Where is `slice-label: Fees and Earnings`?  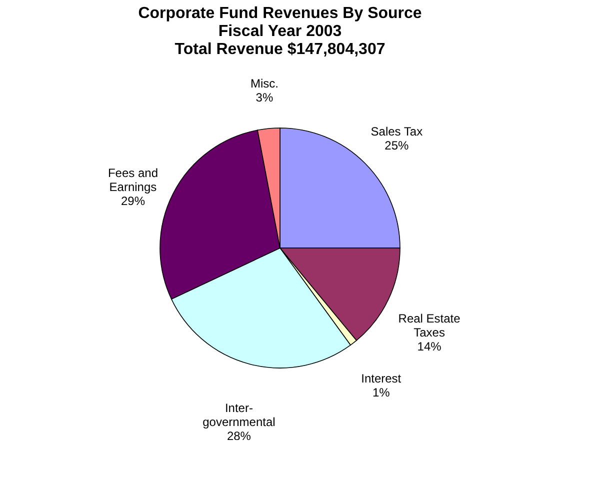
slice-label: Fees and Earnings is located at coordinates (133, 180).